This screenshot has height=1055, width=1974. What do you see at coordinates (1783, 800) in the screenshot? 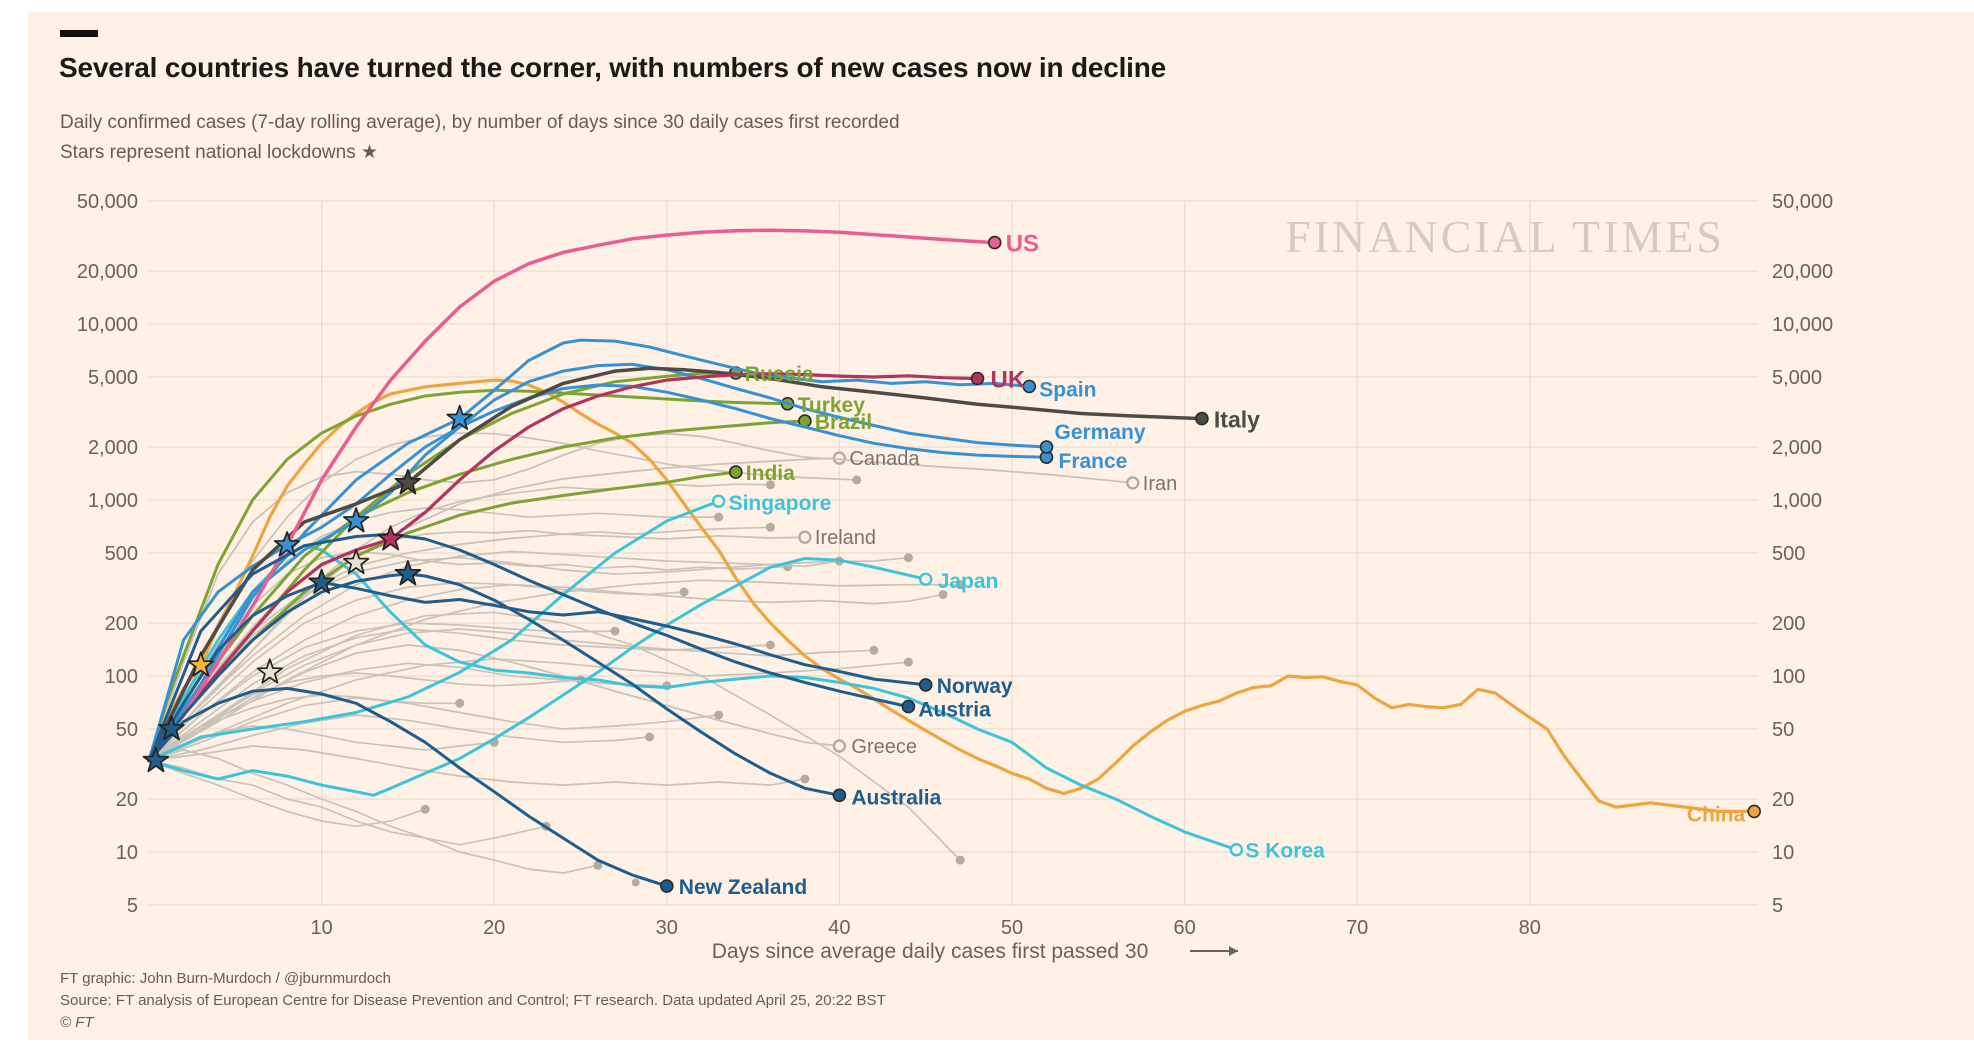
I see `y-axis-tick-label-right: 20` at bounding box center [1783, 800].